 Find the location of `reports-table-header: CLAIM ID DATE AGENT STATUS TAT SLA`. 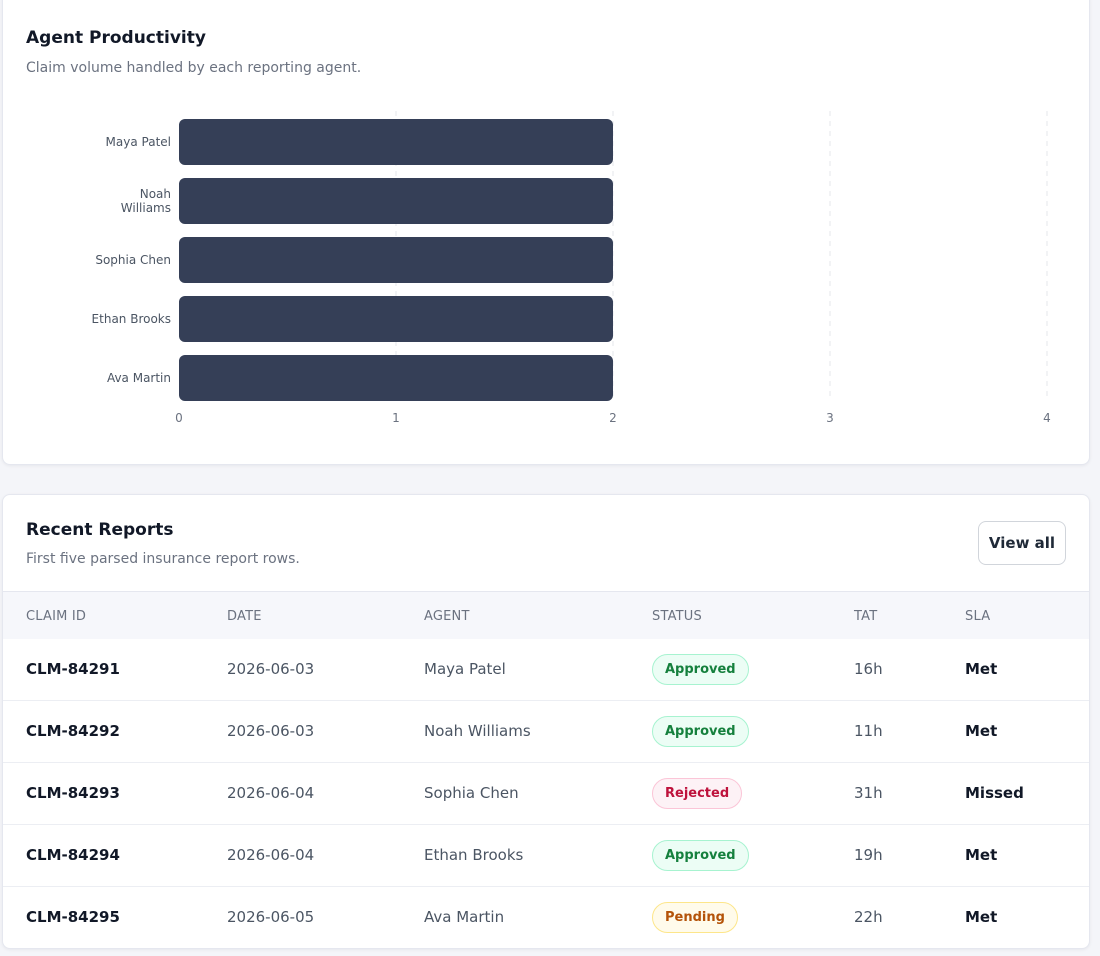

reports-table-header: CLAIM ID DATE AGENT STATUS TAT SLA is located at coordinates (546, 615).